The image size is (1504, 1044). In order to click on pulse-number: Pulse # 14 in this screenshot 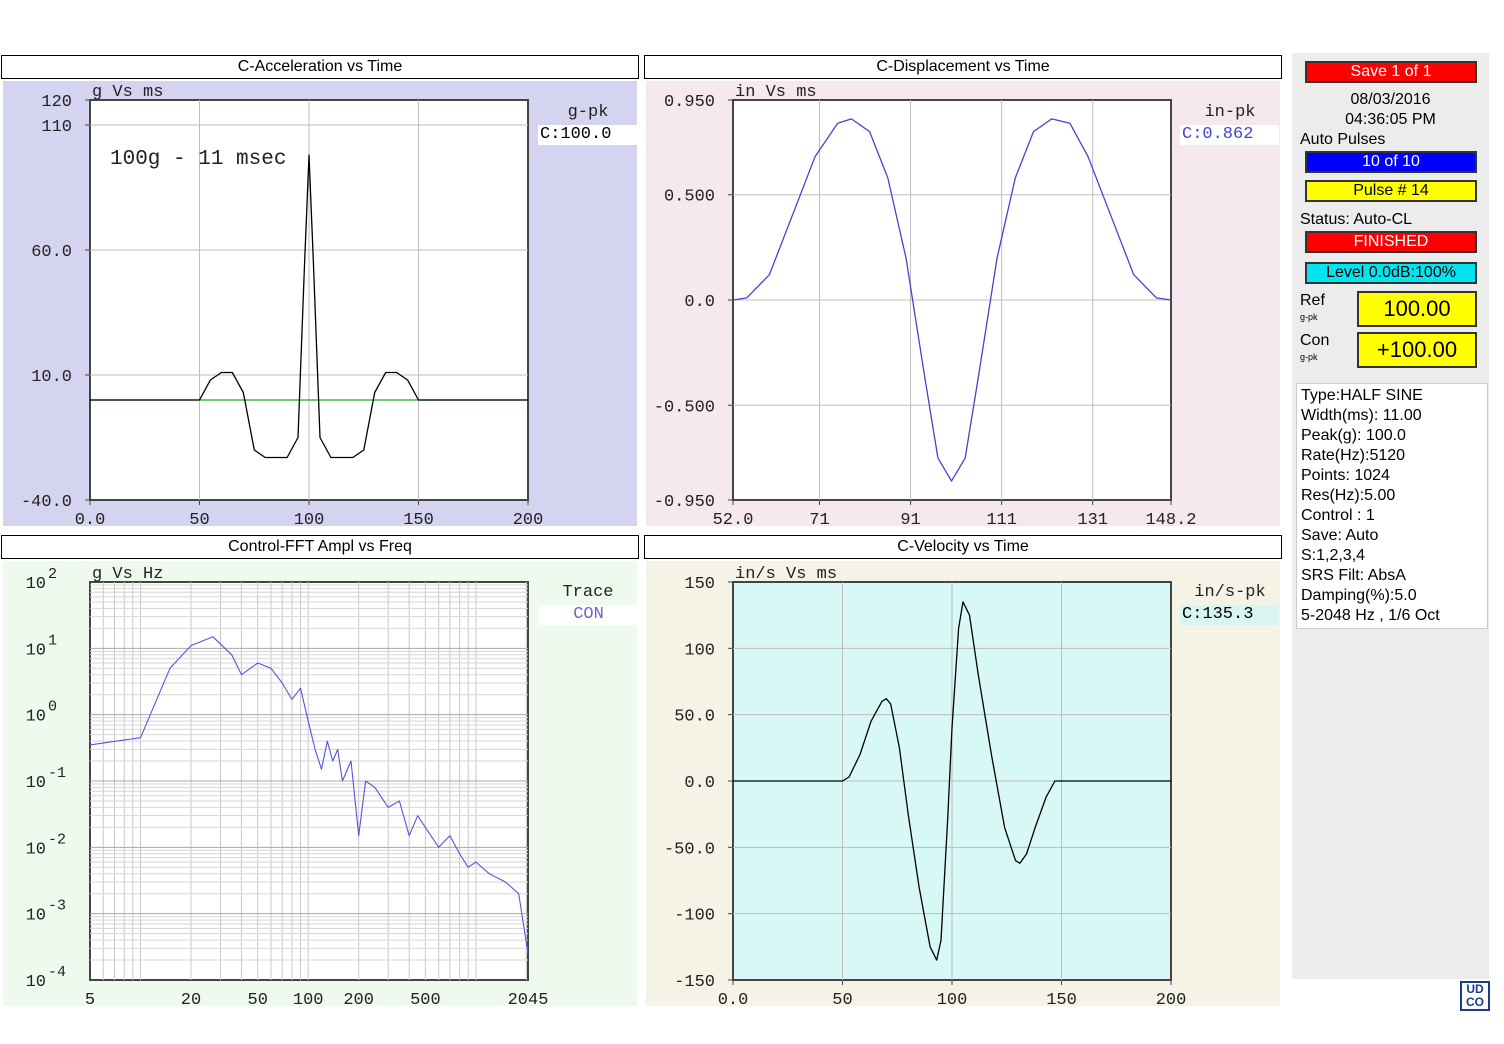, I will do `click(1391, 191)`.